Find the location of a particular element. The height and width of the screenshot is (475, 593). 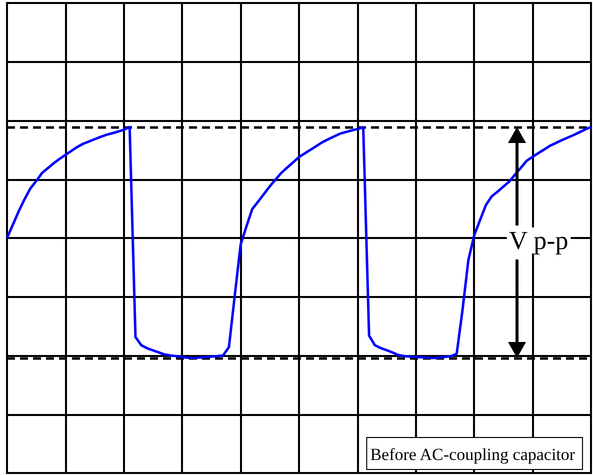

annotation: V p-p is located at coordinates (538, 240).